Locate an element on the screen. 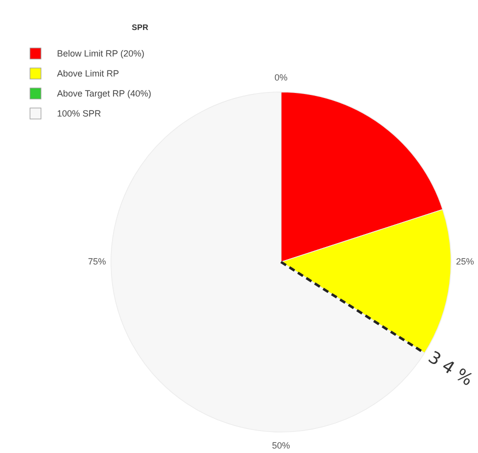 The height and width of the screenshot is (453, 478). text: 25% is located at coordinates (465, 261).